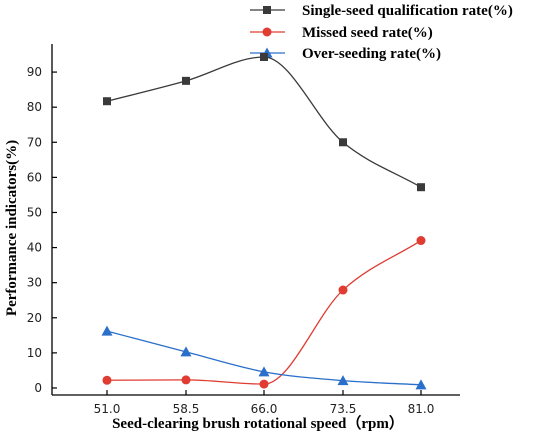  What do you see at coordinates (34, 353) in the screenshot?
I see `y-tick-label: 10` at bounding box center [34, 353].